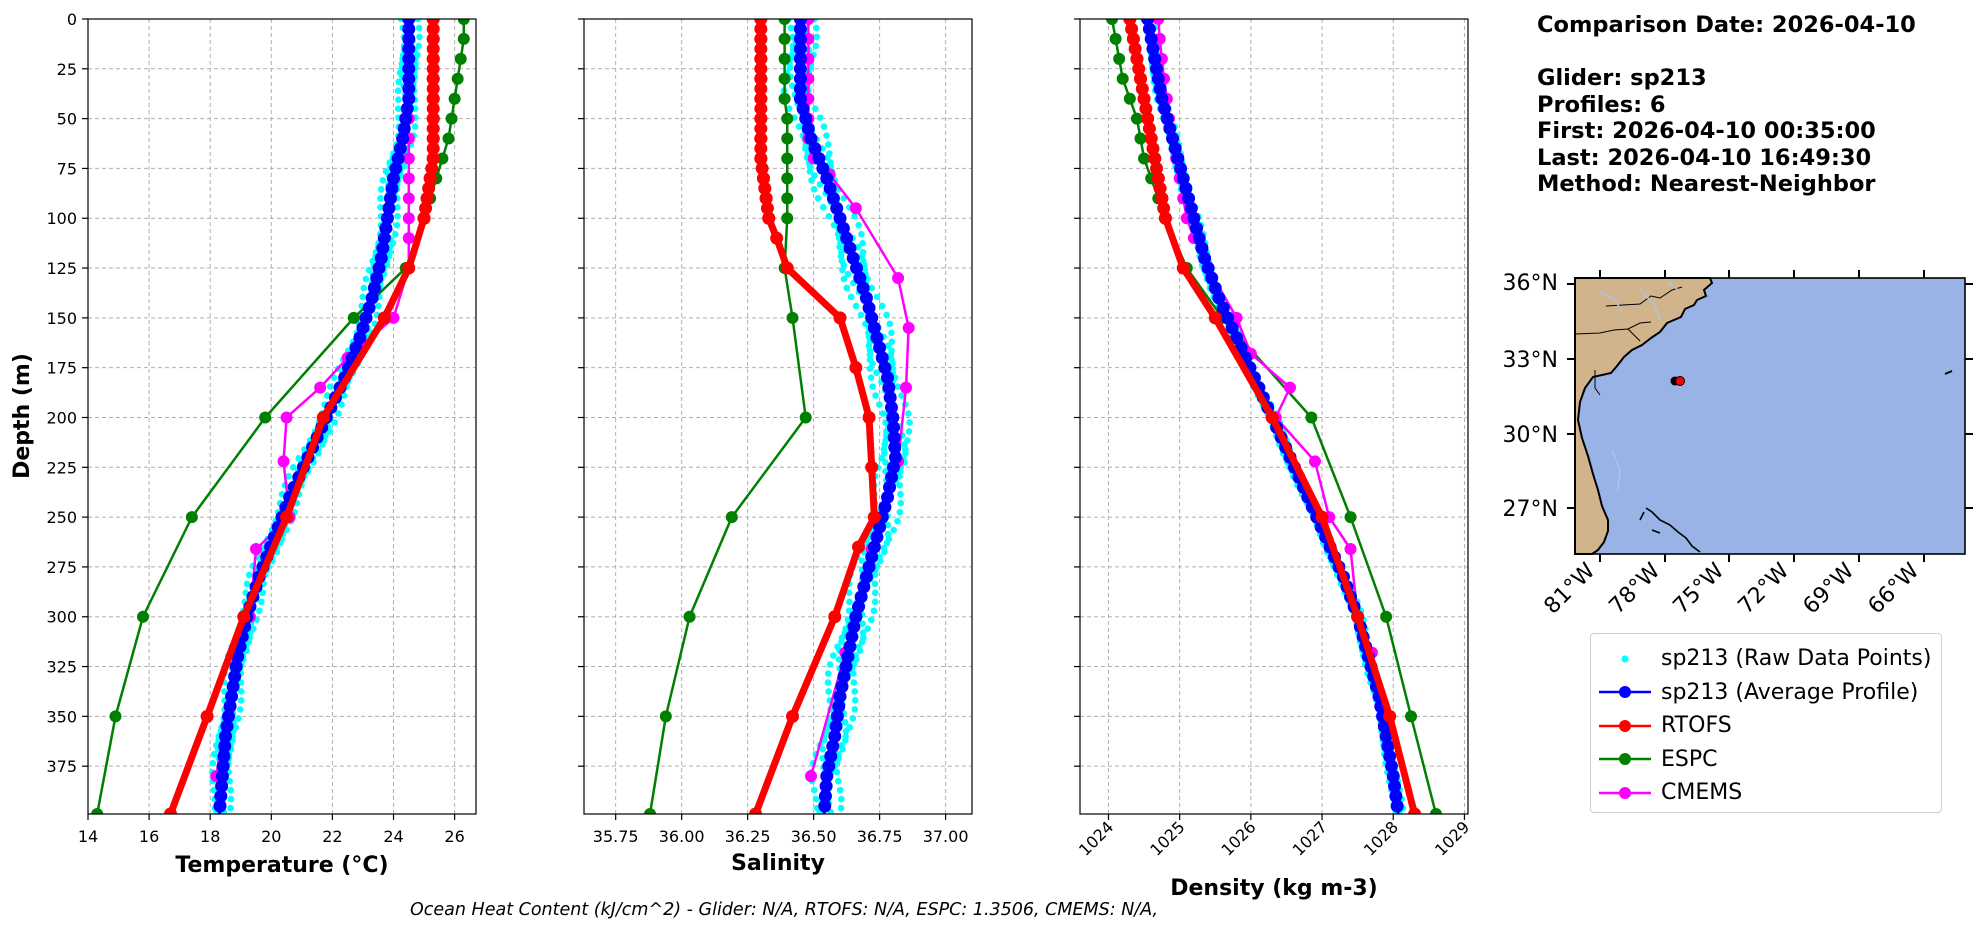 This screenshot has width=1976, height=934. I want to click on lon-label: 72°W, so click(1764, 588).